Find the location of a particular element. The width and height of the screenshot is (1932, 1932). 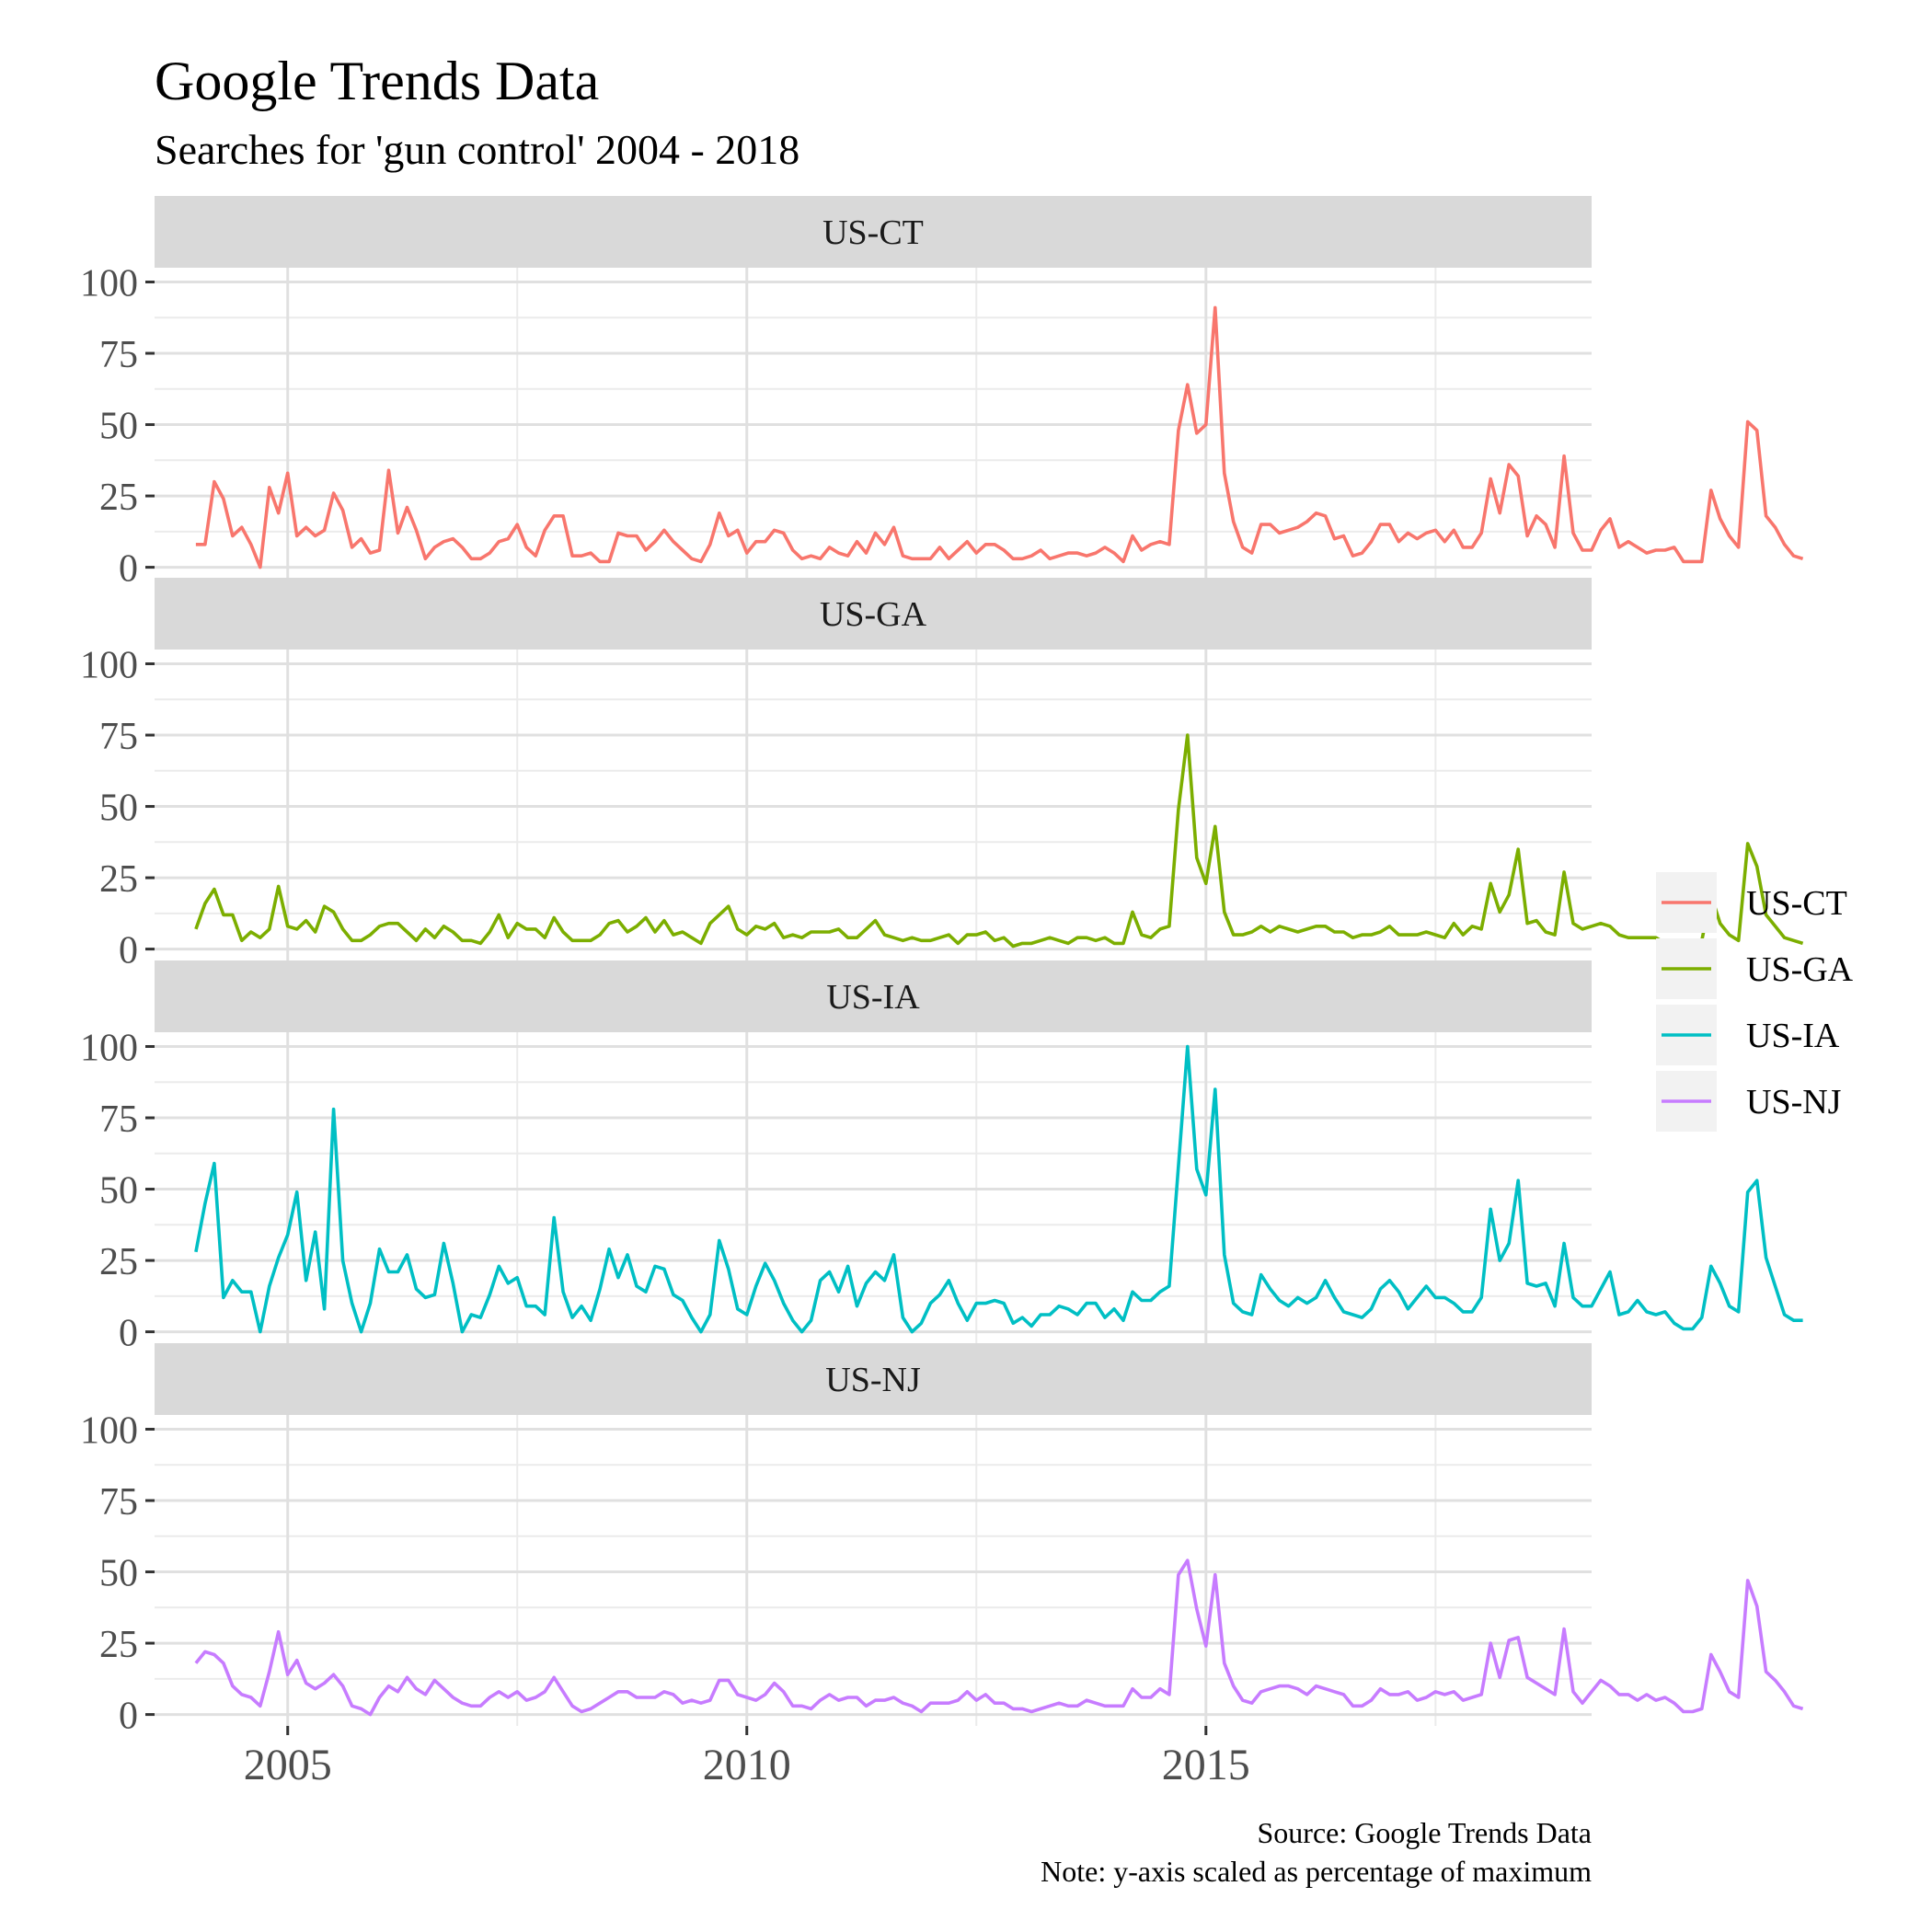

series-line-us-ct is located at coordinates (999, 437).